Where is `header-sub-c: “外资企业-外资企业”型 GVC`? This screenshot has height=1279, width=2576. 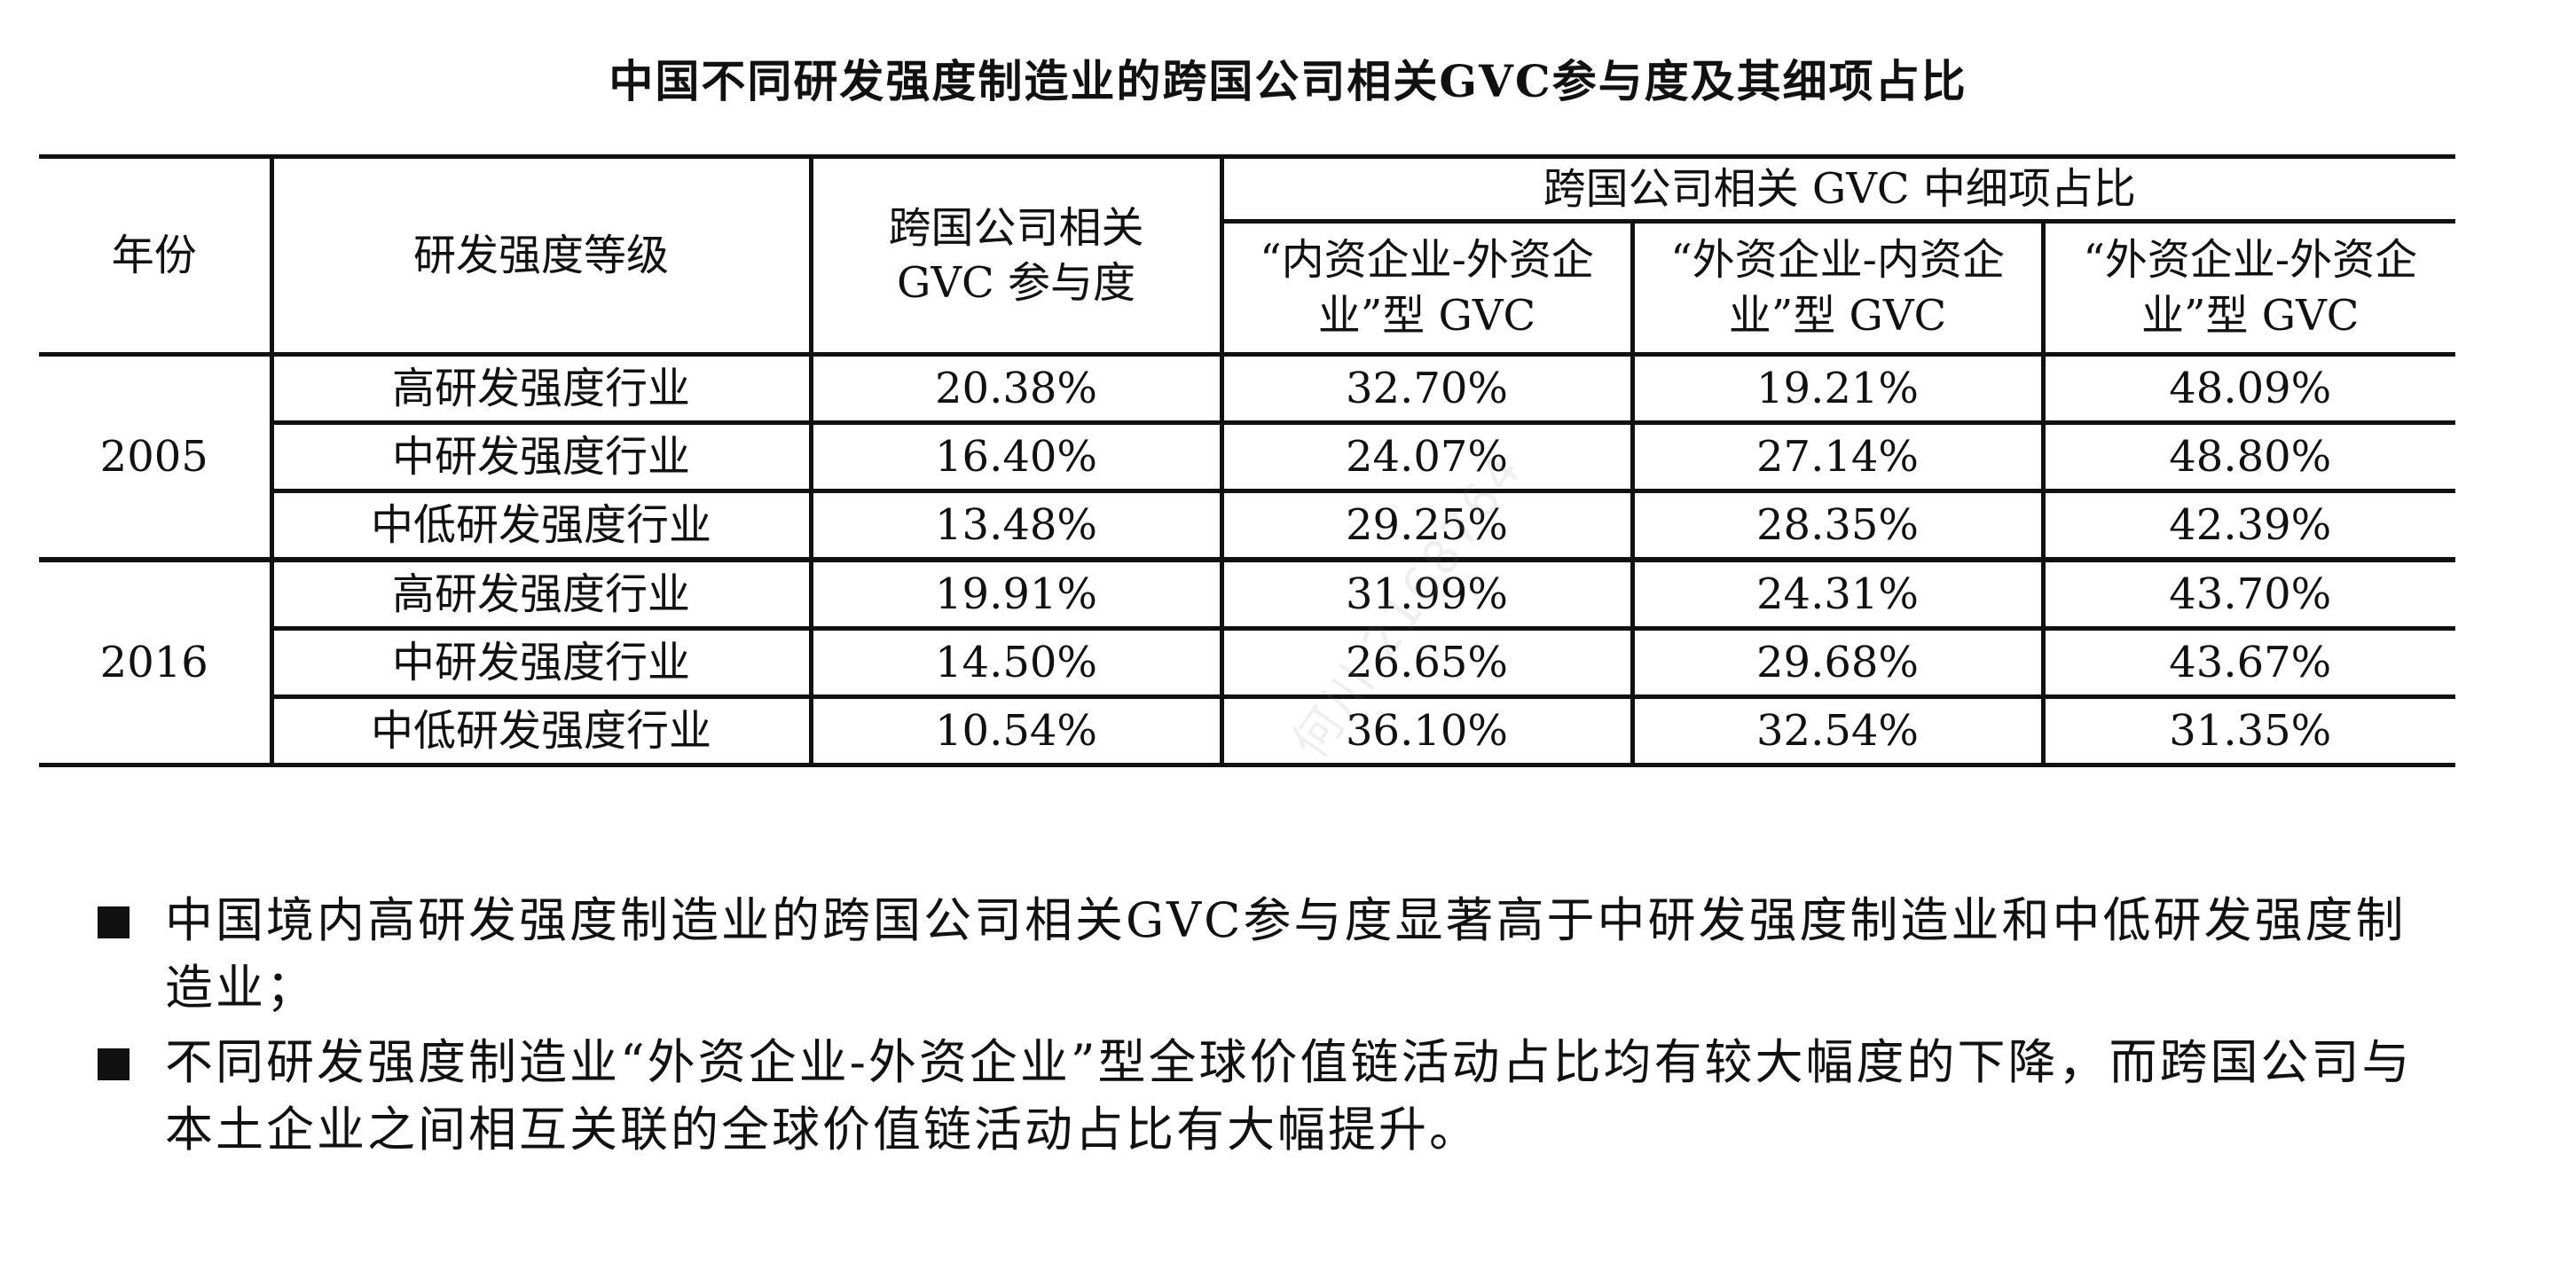
header-sub-c: “外资企业-外资企业”型 GVC is located at coordinates (2247, 288).